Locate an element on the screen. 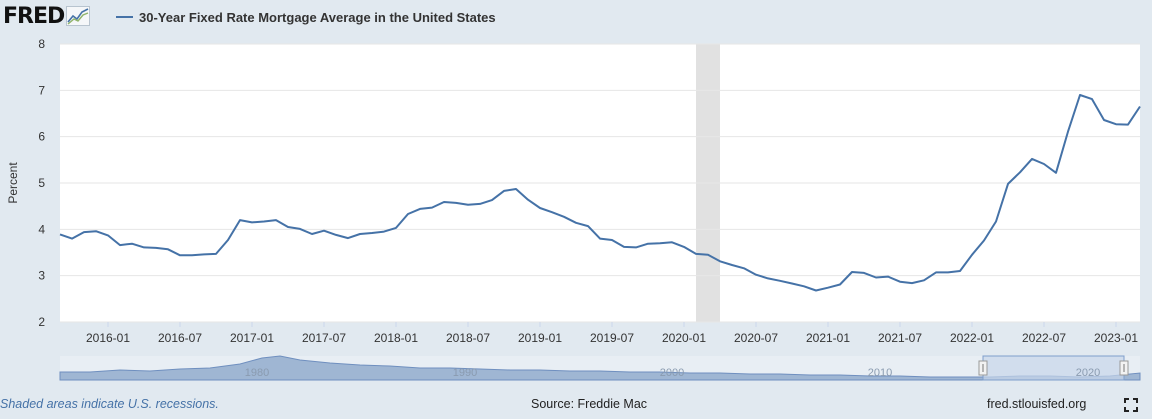  x-tick-label: 2022-07 is located at coordinates (1044, 338).